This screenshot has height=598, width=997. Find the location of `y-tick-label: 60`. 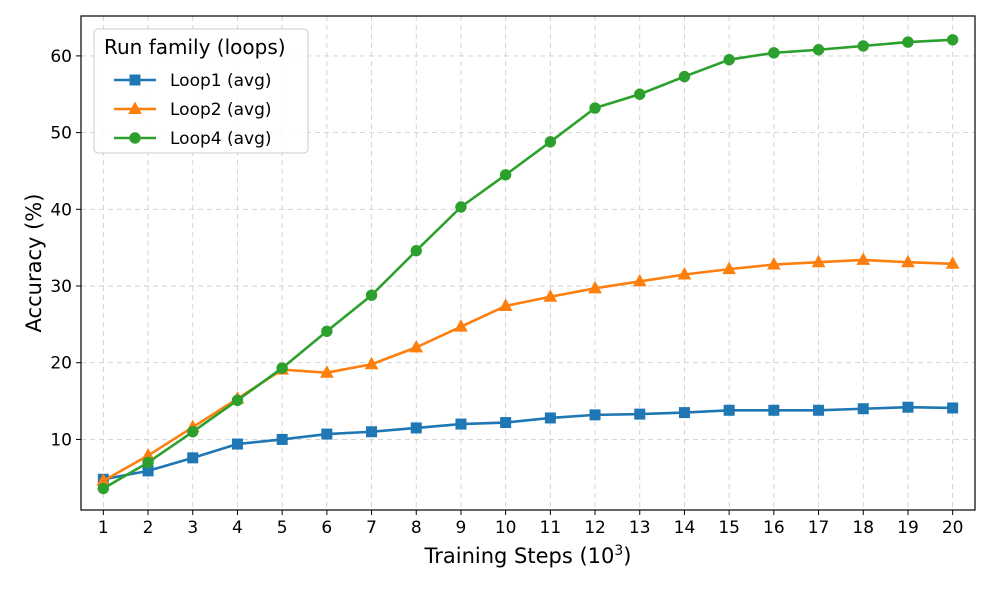

y-tick-label: 60 is located at coordinates (61, 57).